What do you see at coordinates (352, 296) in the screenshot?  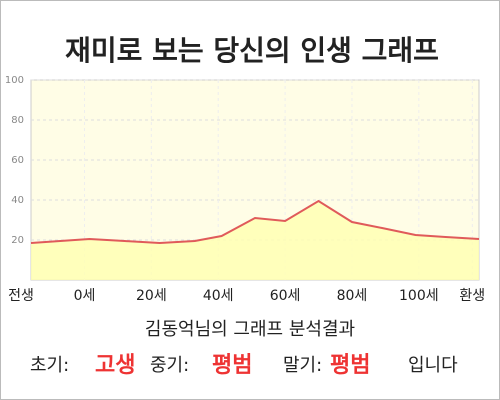 I see `x-tick-label: 80세` at bounding box center [352, 296].